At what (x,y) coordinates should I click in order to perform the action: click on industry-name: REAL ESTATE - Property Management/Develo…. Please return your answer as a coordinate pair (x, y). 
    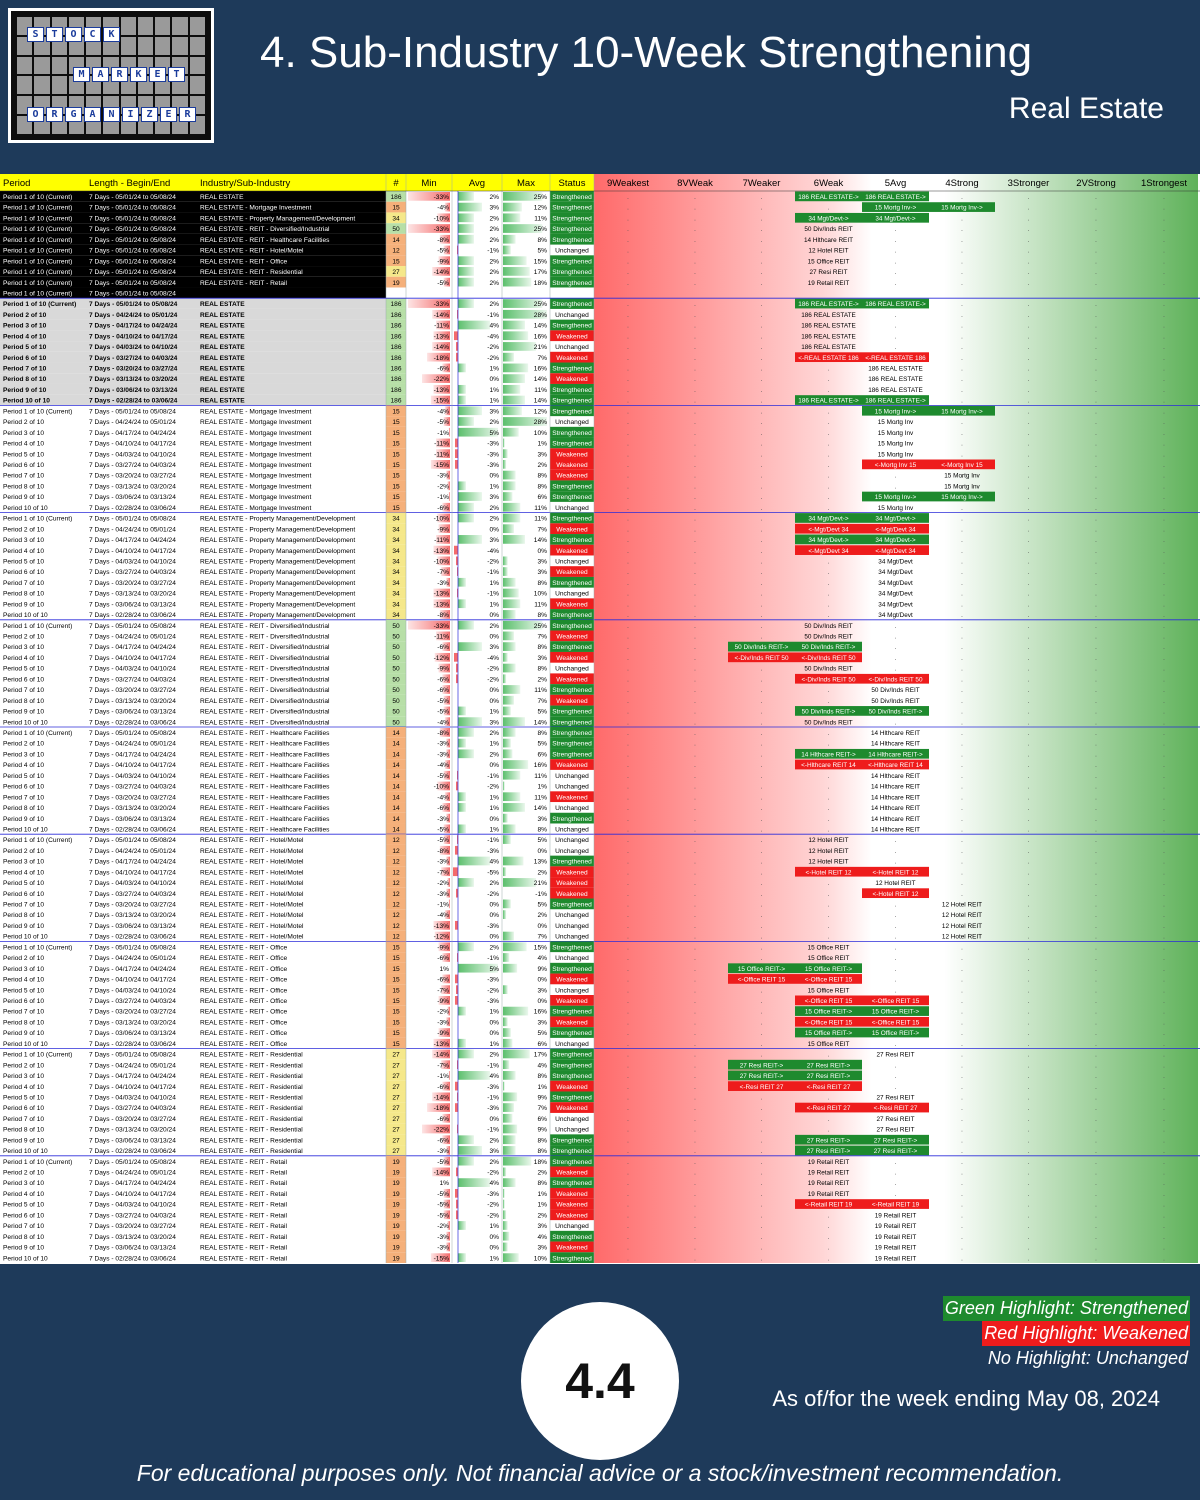
    Looking at the image, I should click on (277, 519).